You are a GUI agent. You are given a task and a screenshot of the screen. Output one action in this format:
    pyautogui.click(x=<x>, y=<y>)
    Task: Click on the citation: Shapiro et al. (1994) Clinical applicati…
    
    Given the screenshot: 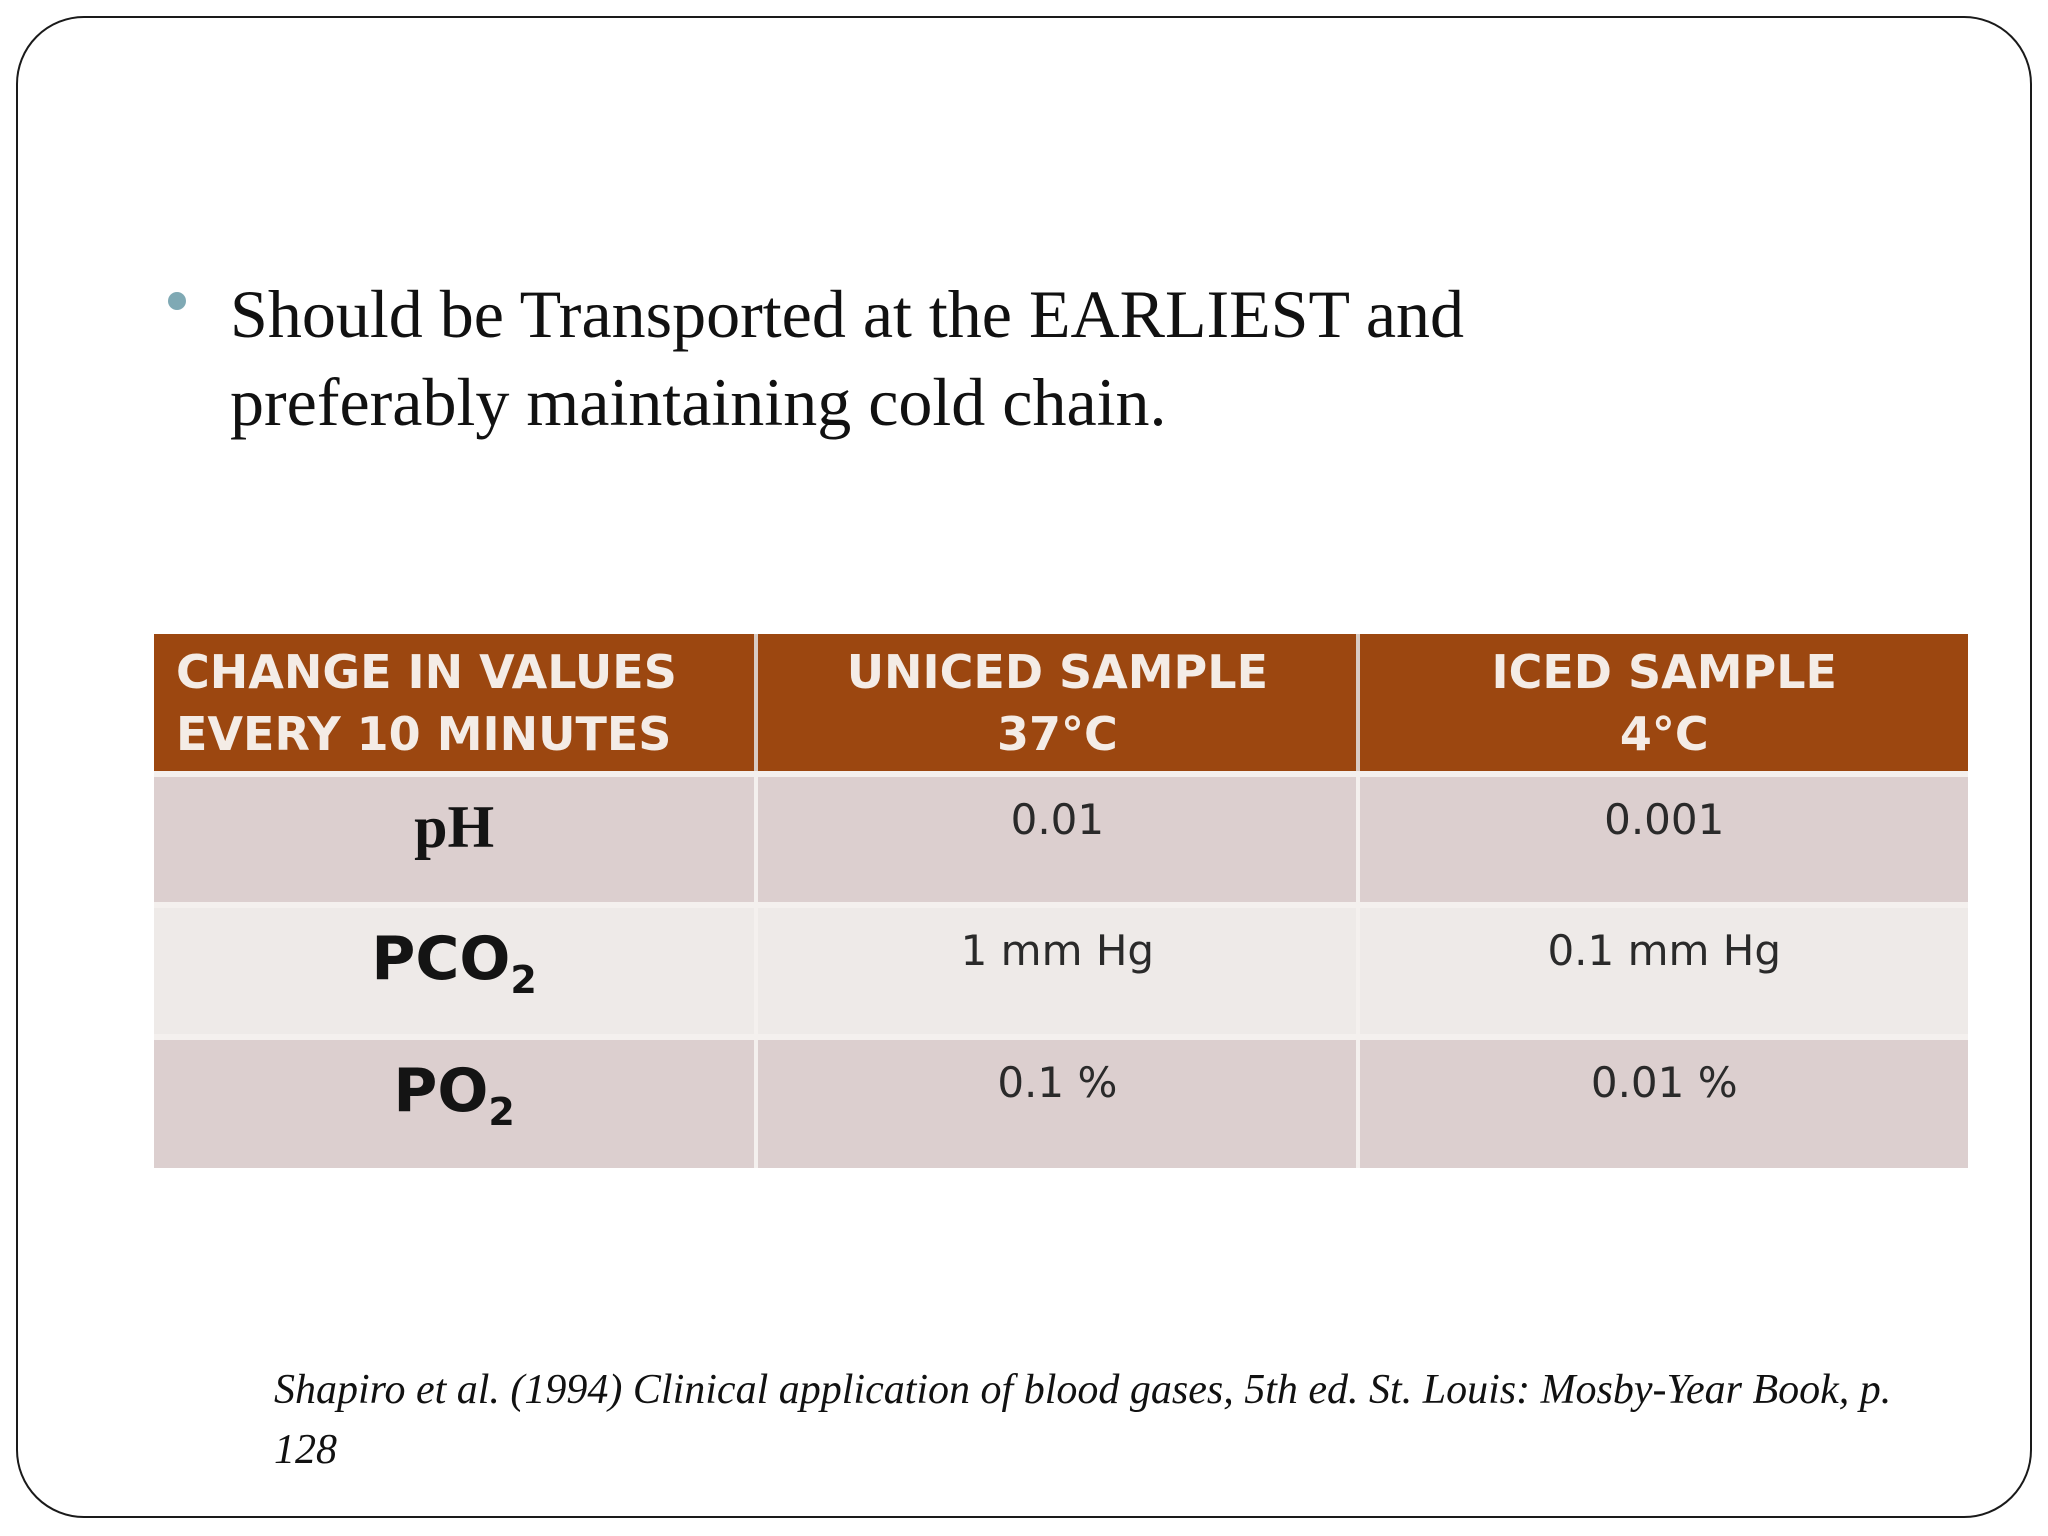 What is the action you would take?
    pyautogui.click(x=1083, y=1420)
    